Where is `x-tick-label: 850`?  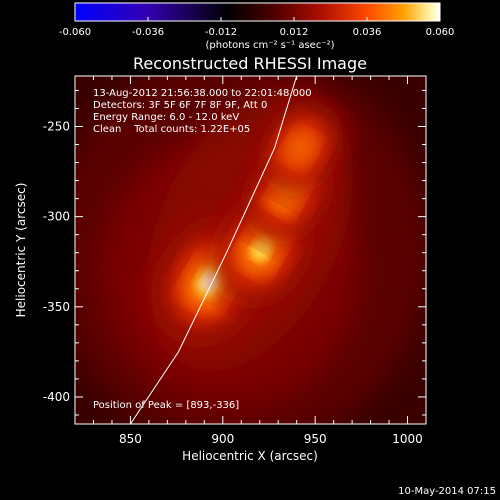 x-tick-label: 850 is located at coordinates (130, 439).